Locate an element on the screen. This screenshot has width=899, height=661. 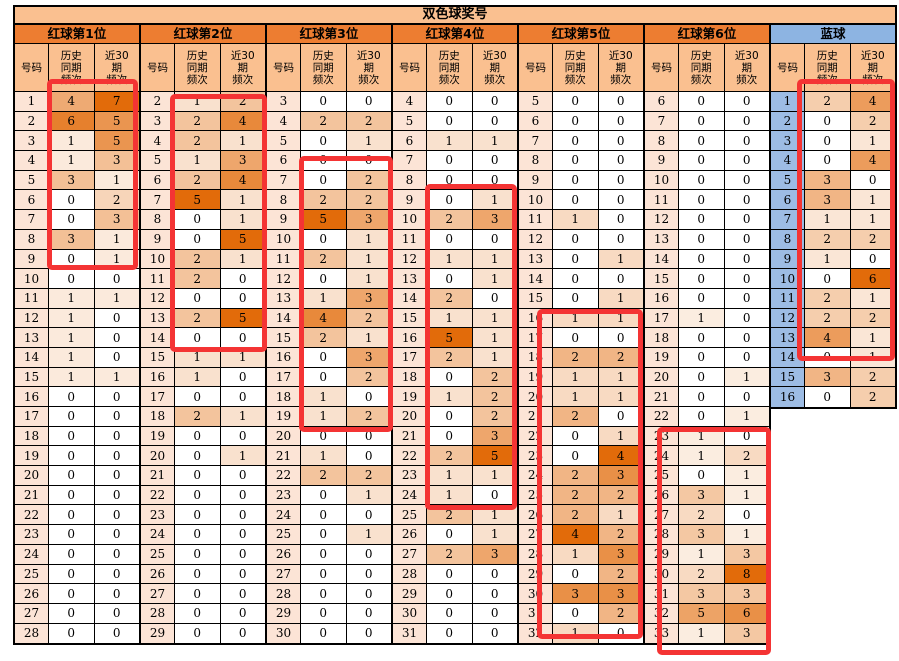
table-row: 12 0 0 is located at coordinates (203, 298).